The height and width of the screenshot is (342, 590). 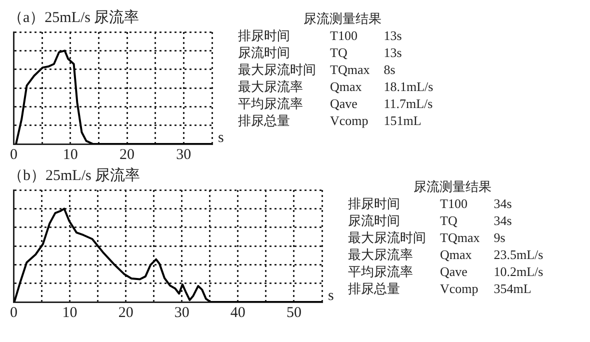 What do you see at coordinates (403, 120) in the screenshot?
I see `text: 151mL` at bounding box center [403, 120].